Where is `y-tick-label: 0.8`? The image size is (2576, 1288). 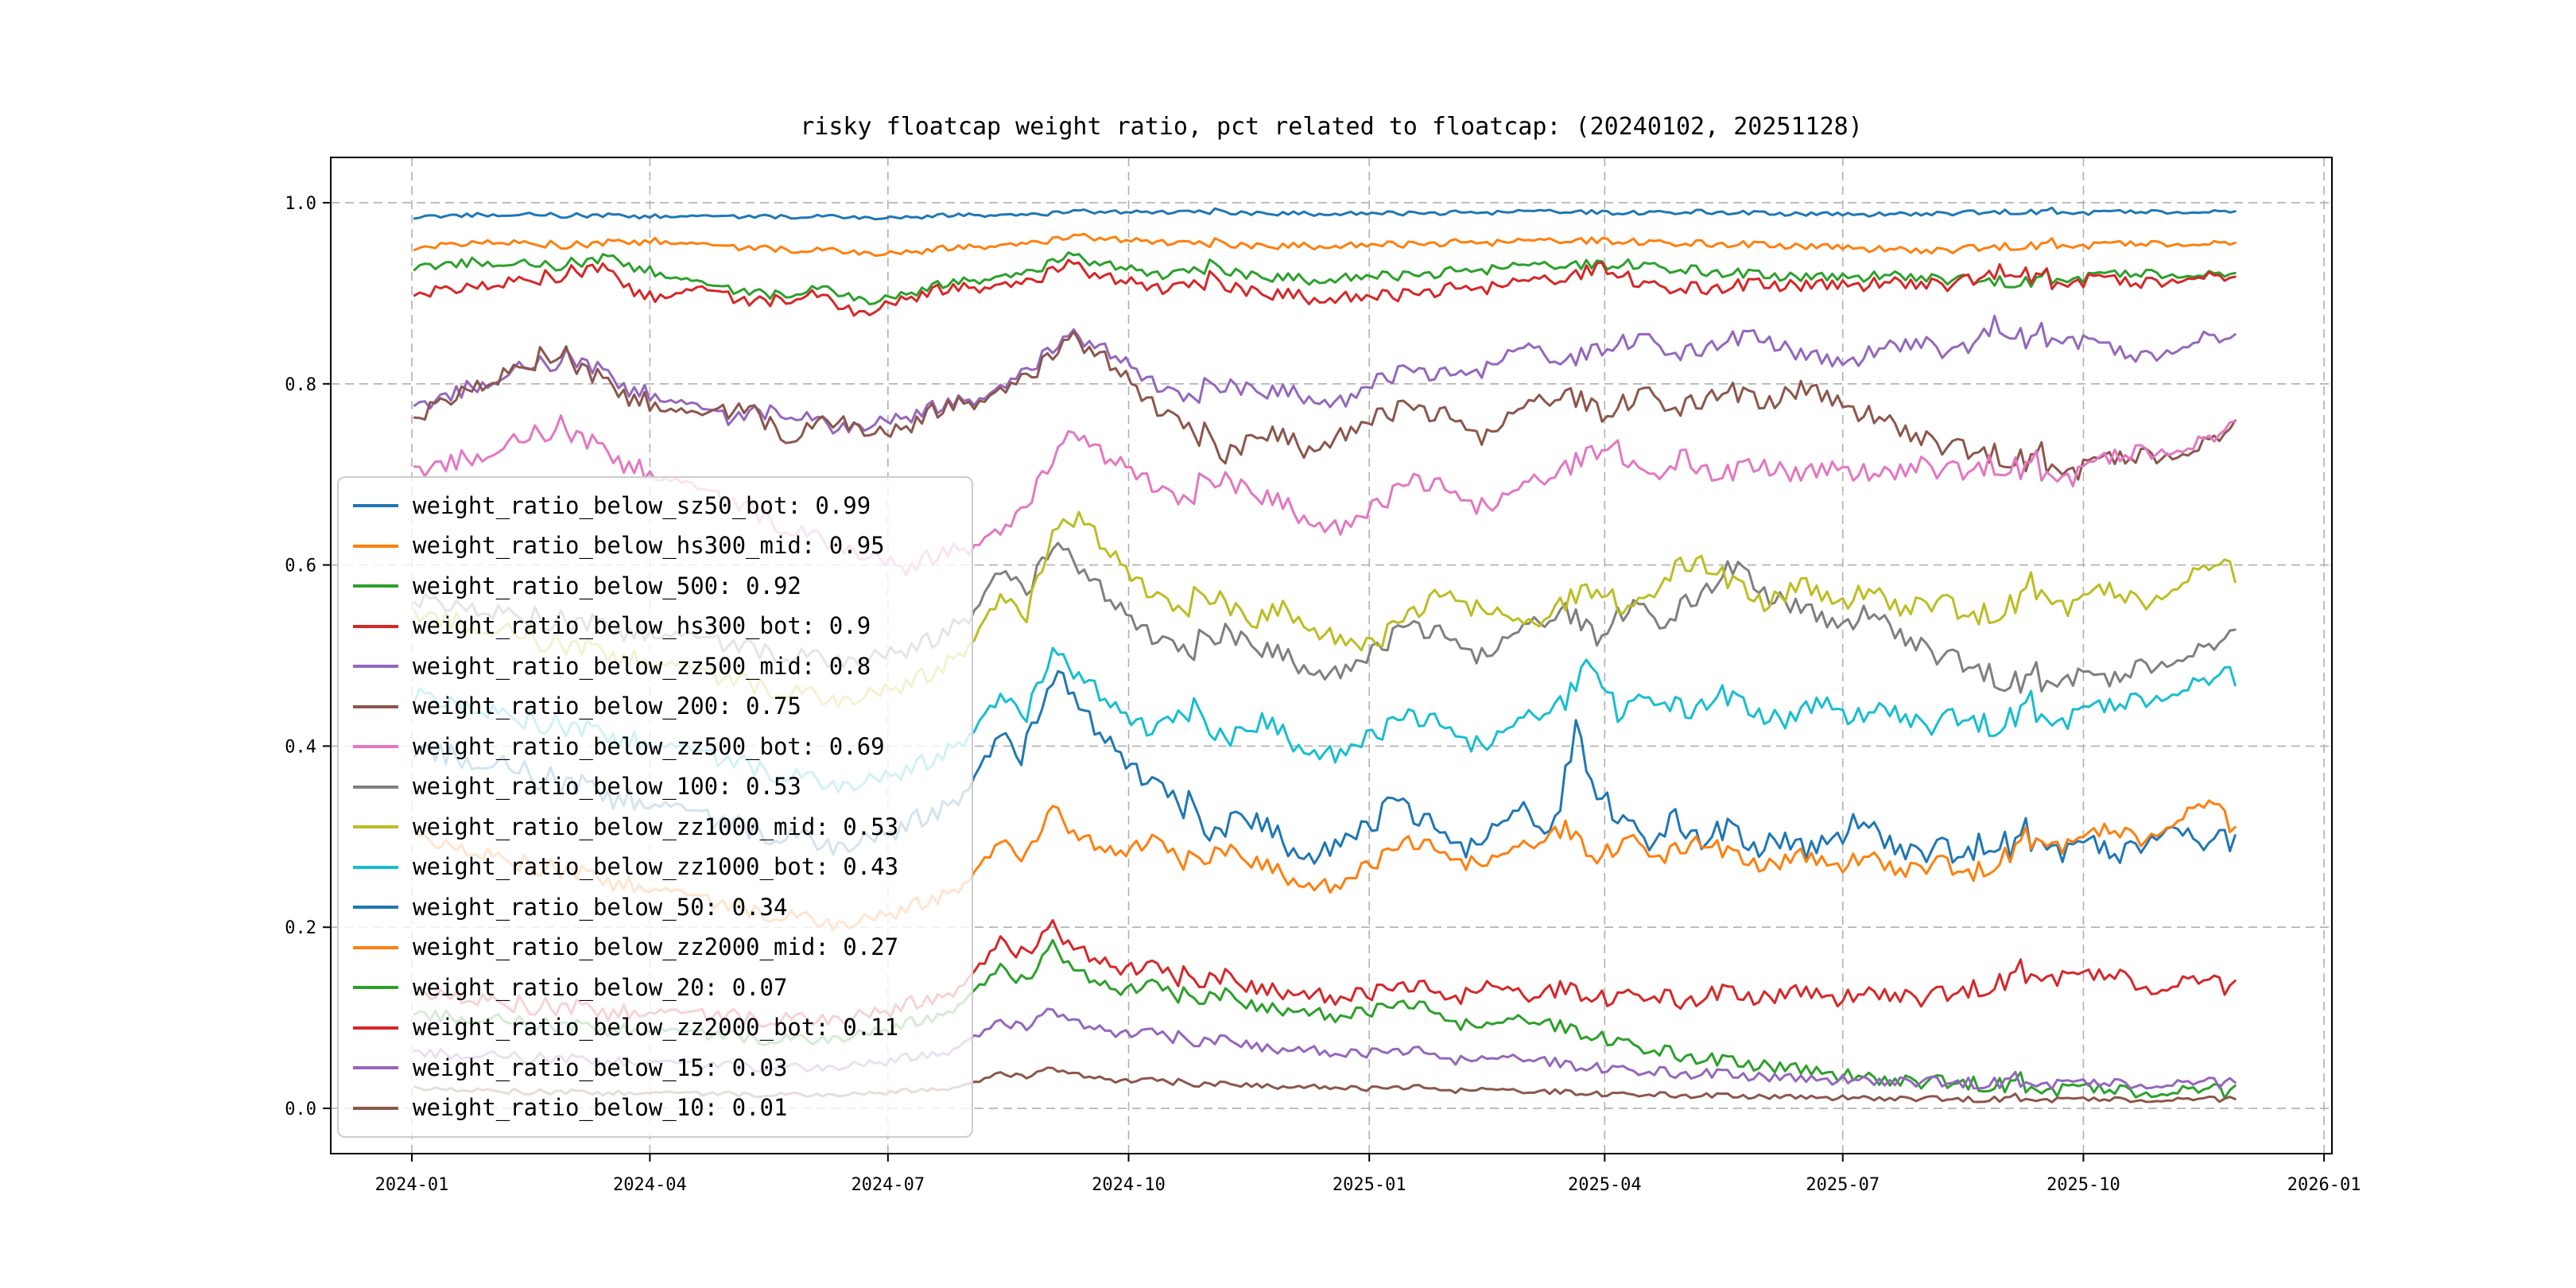 y-tick-label: 0.8 is located at coordinates (301, 385).